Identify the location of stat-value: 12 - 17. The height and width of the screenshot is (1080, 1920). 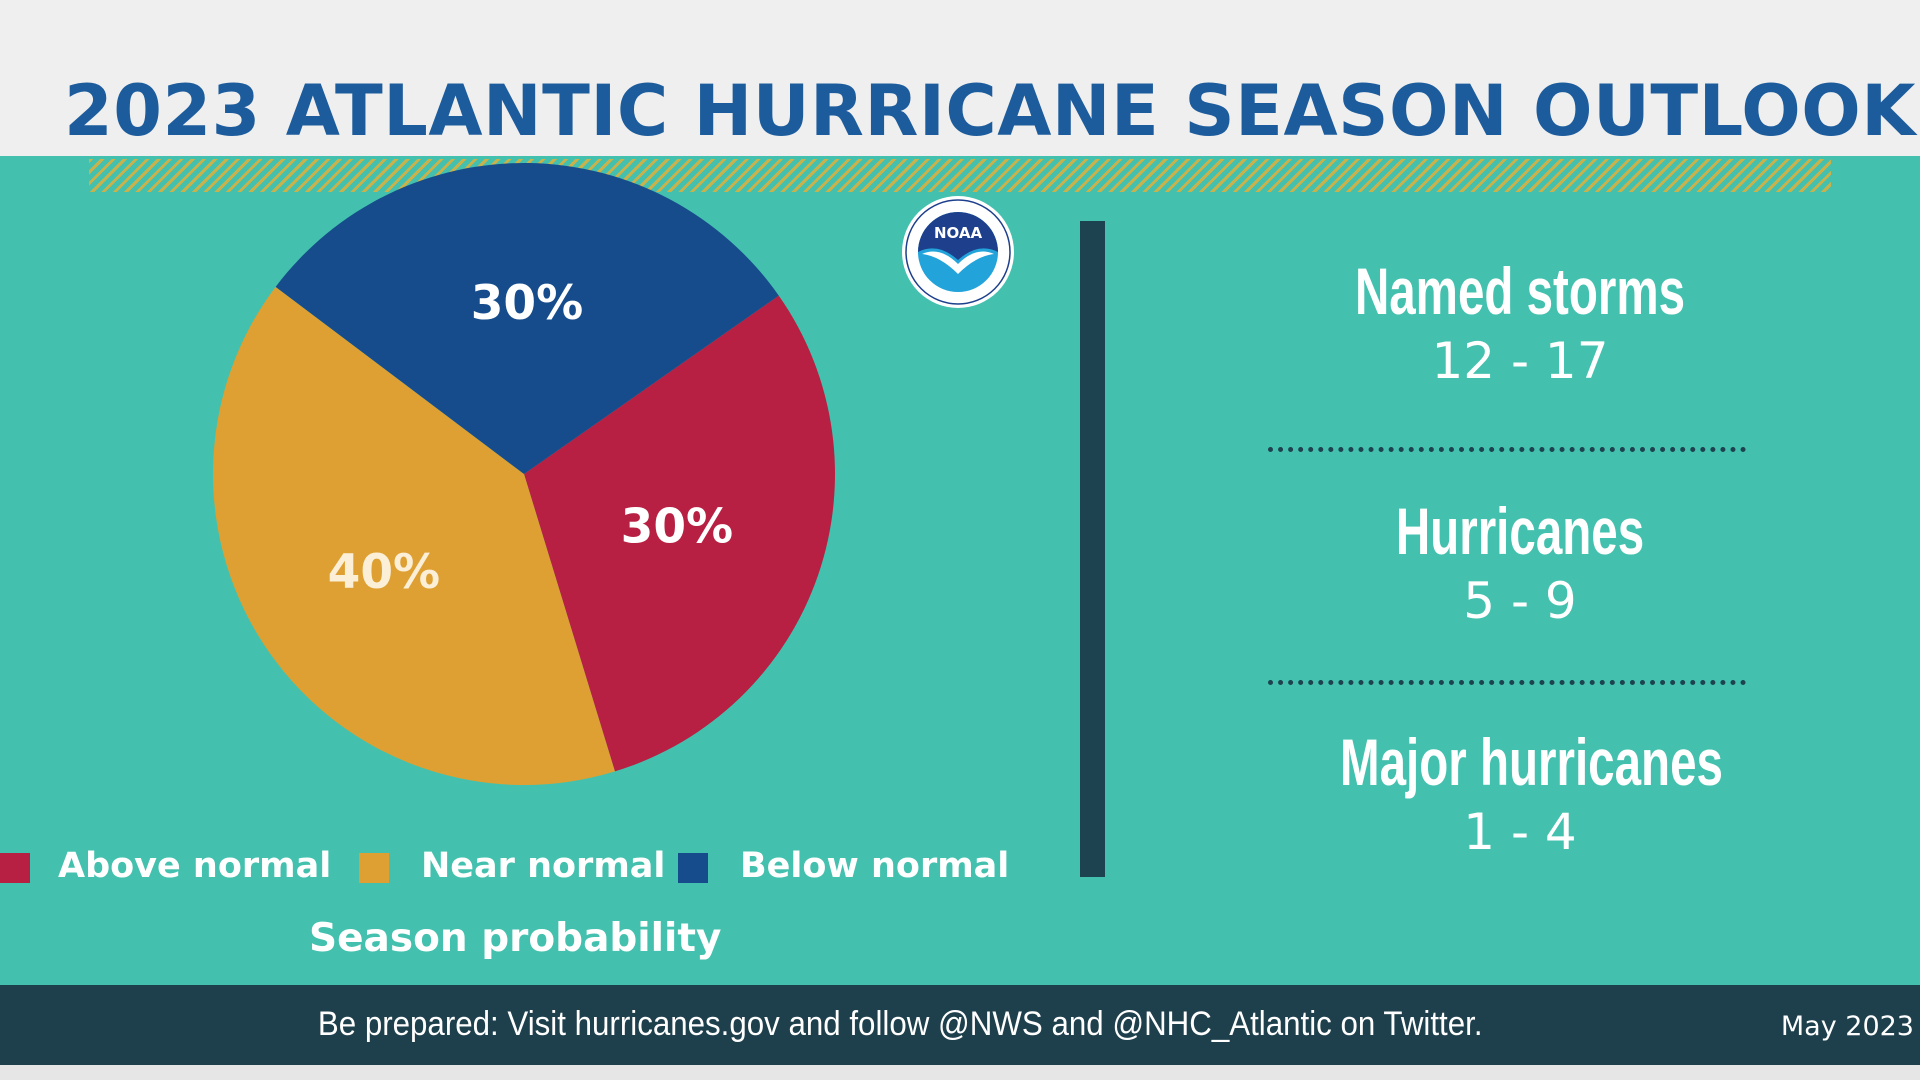
(1520, 361).